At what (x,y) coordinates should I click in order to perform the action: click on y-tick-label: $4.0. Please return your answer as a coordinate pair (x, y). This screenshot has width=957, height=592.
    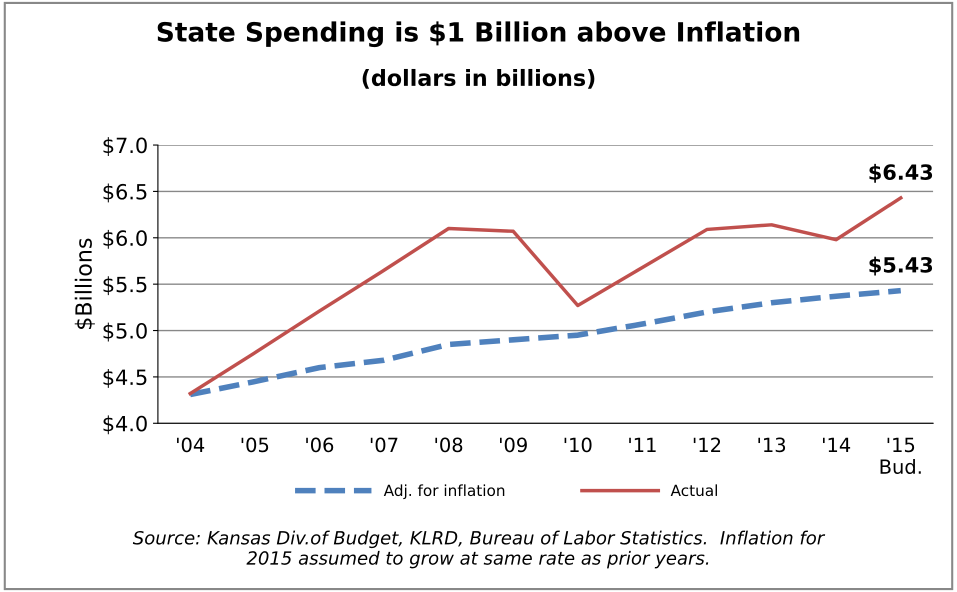
    Looking at the image, I should click on (125, 424).